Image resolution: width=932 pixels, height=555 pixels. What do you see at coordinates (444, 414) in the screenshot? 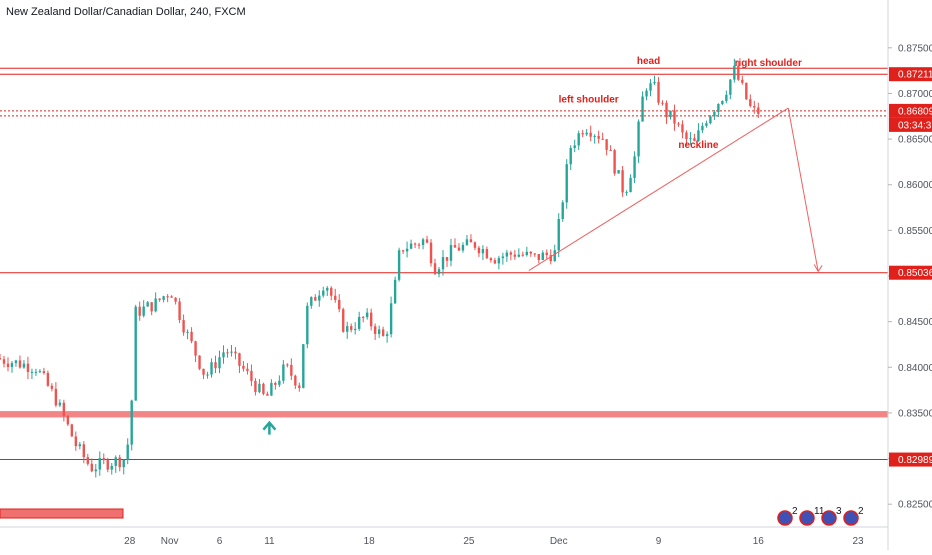
I see `support-zone-layer` at bounding box center [444, 414].